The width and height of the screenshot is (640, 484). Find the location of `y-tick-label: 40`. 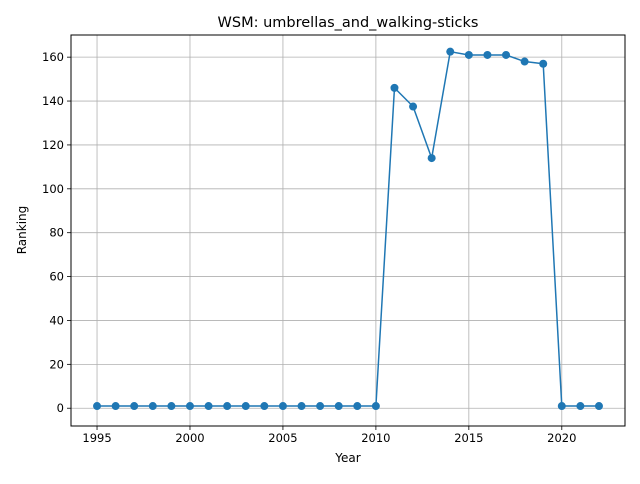

y-tick-label: 40 is located at coordinates (56, 320).